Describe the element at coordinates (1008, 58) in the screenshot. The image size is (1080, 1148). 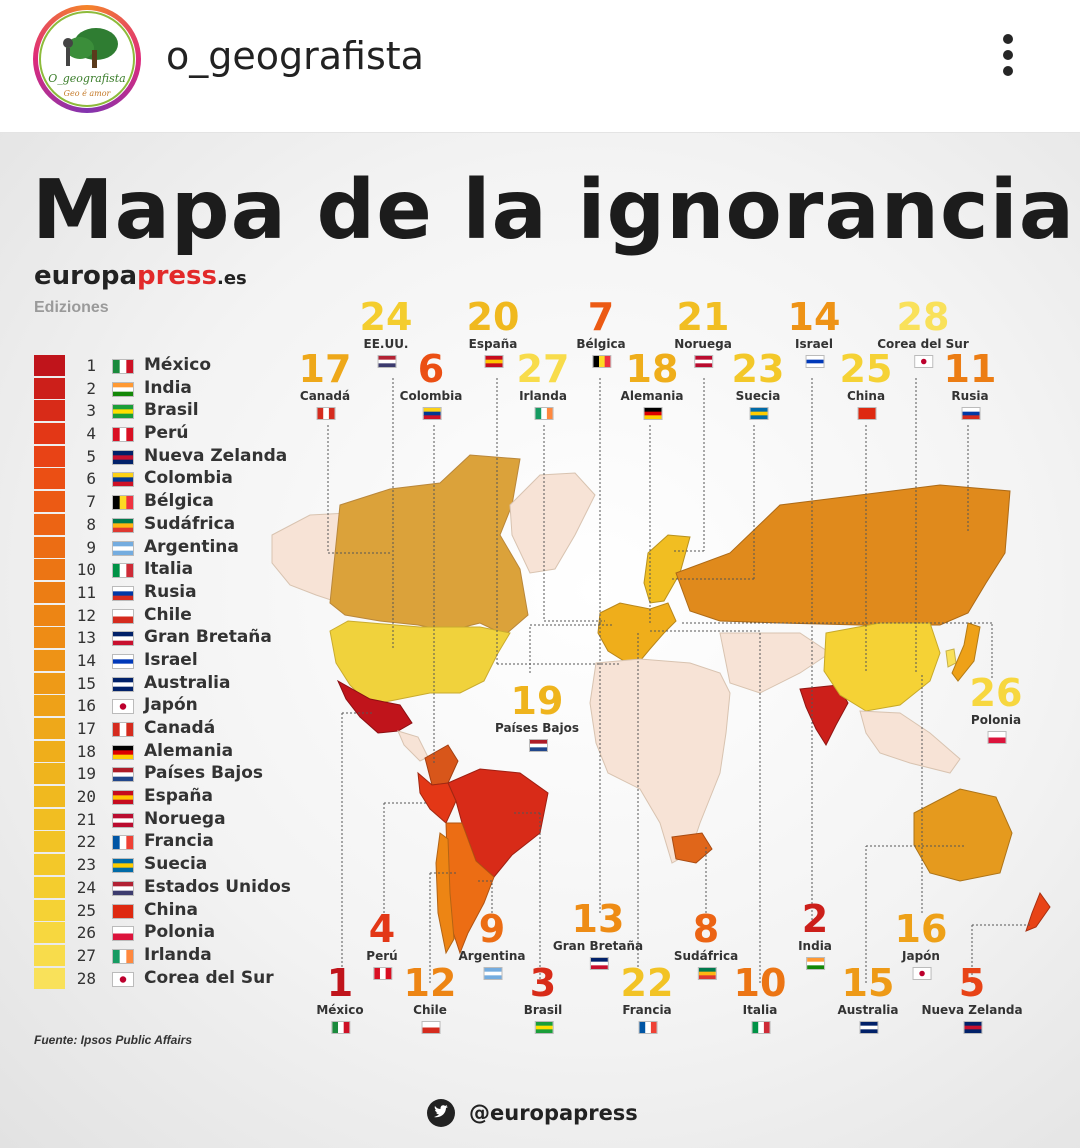
I see `more-options-icon` at that location.